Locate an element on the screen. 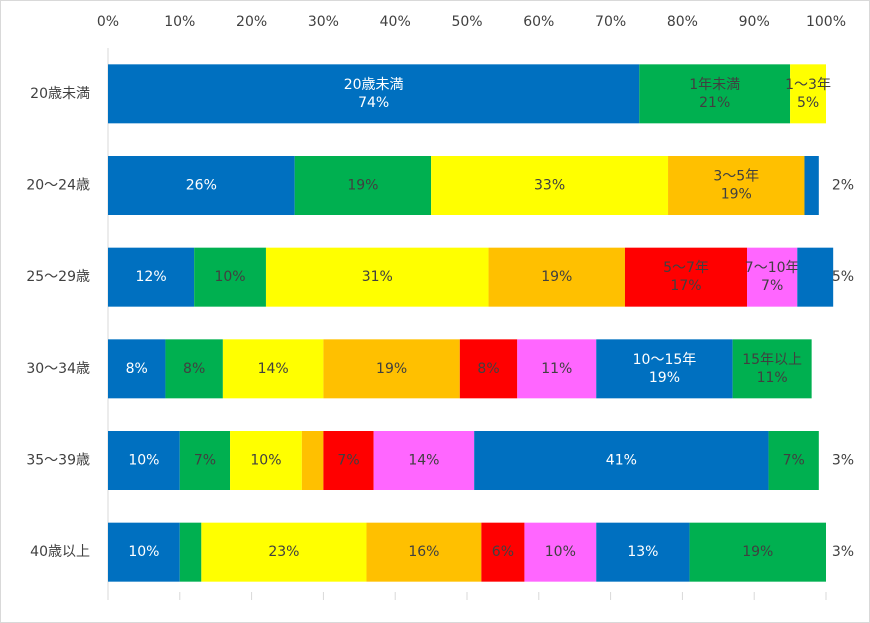  x-tick-label: 50% is located at coordinates (466, 22).